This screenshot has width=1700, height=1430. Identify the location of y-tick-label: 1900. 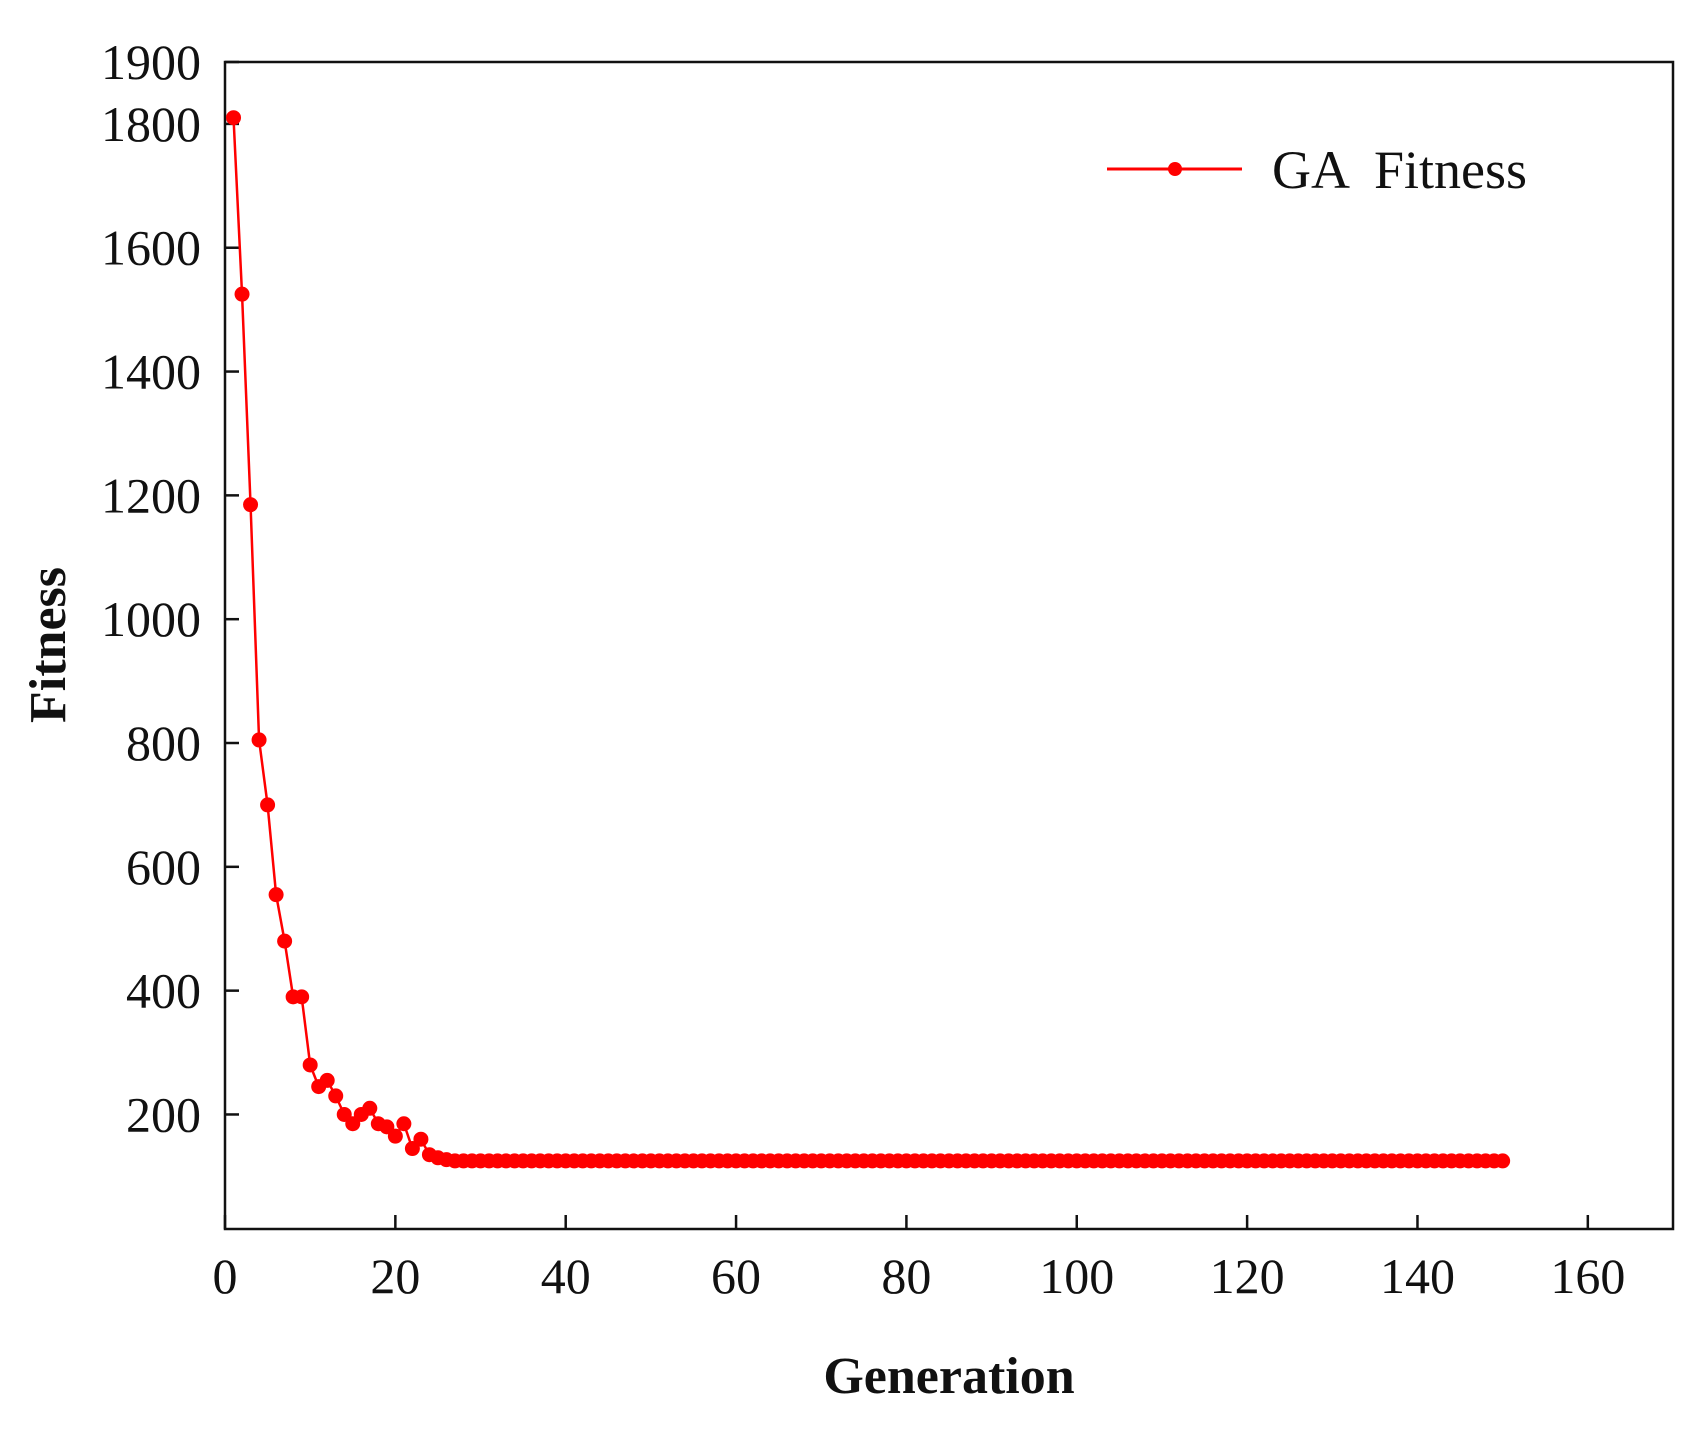
(151, 62).